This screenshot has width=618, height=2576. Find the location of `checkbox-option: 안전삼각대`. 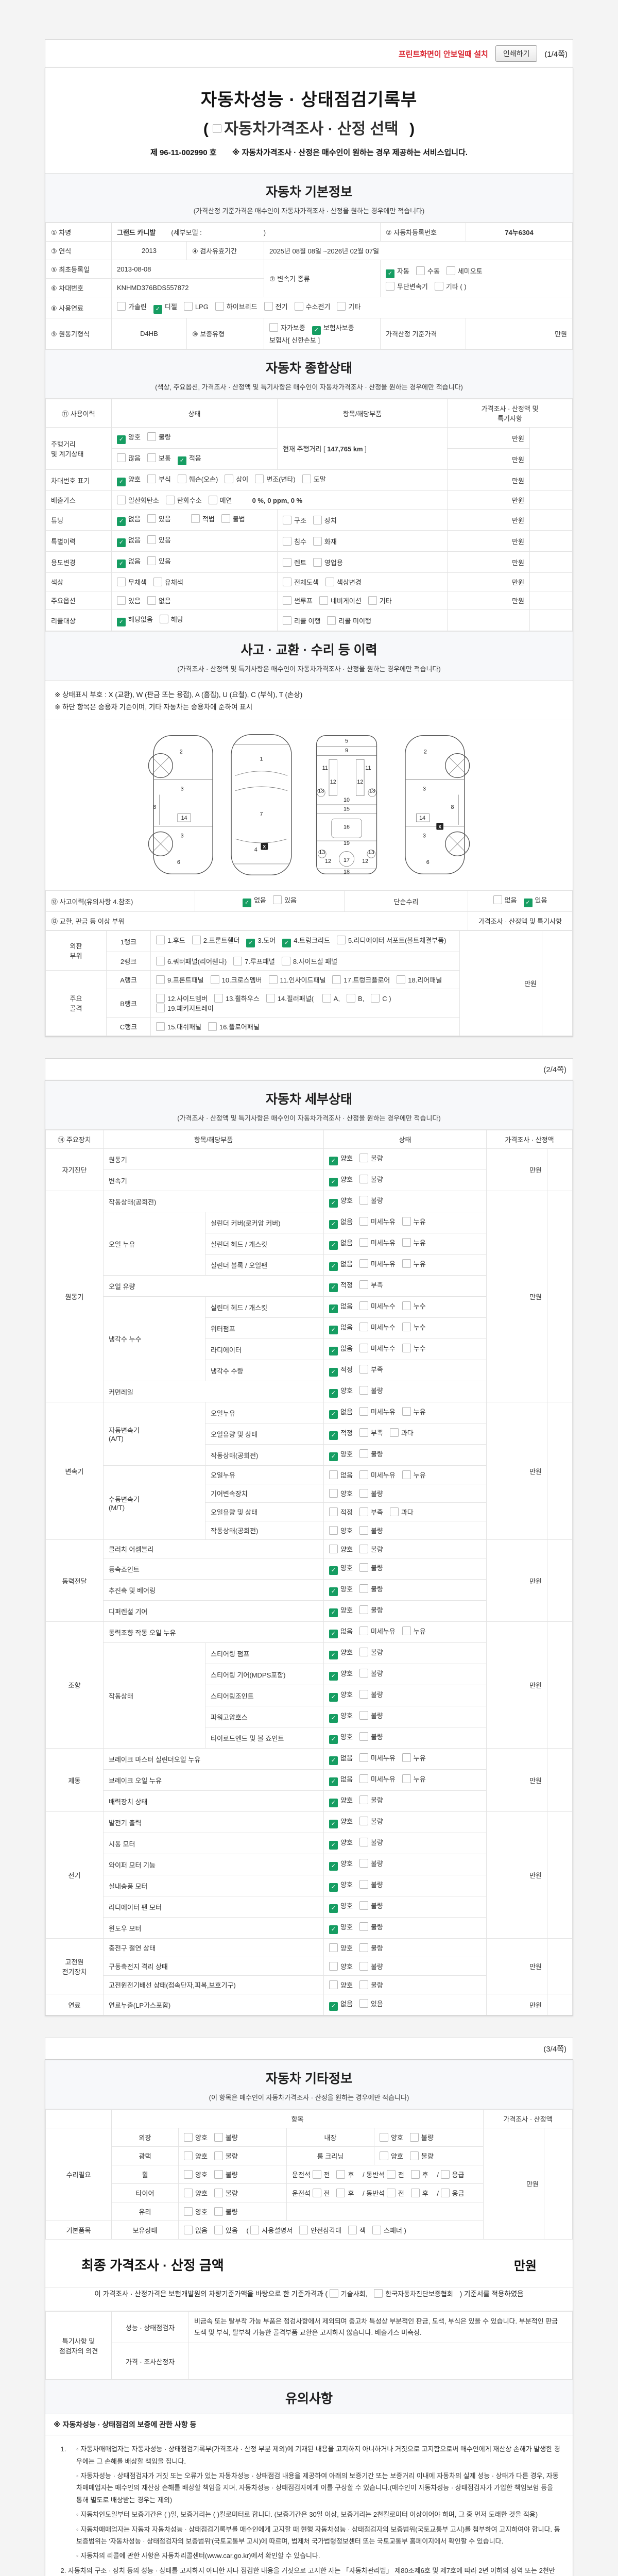

checkbox-option: 안전삼각대 is located at coordinates (320, 2230).